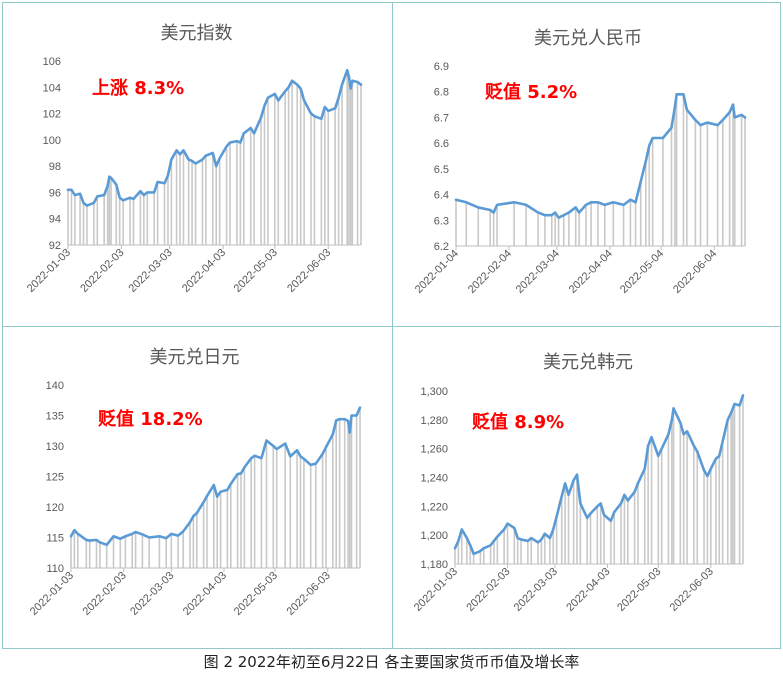  Describe the element at coordinates (150, 419) in the screenshot. I see `usd-jpy-change-annotation: 贬值 18.2%` at that location.